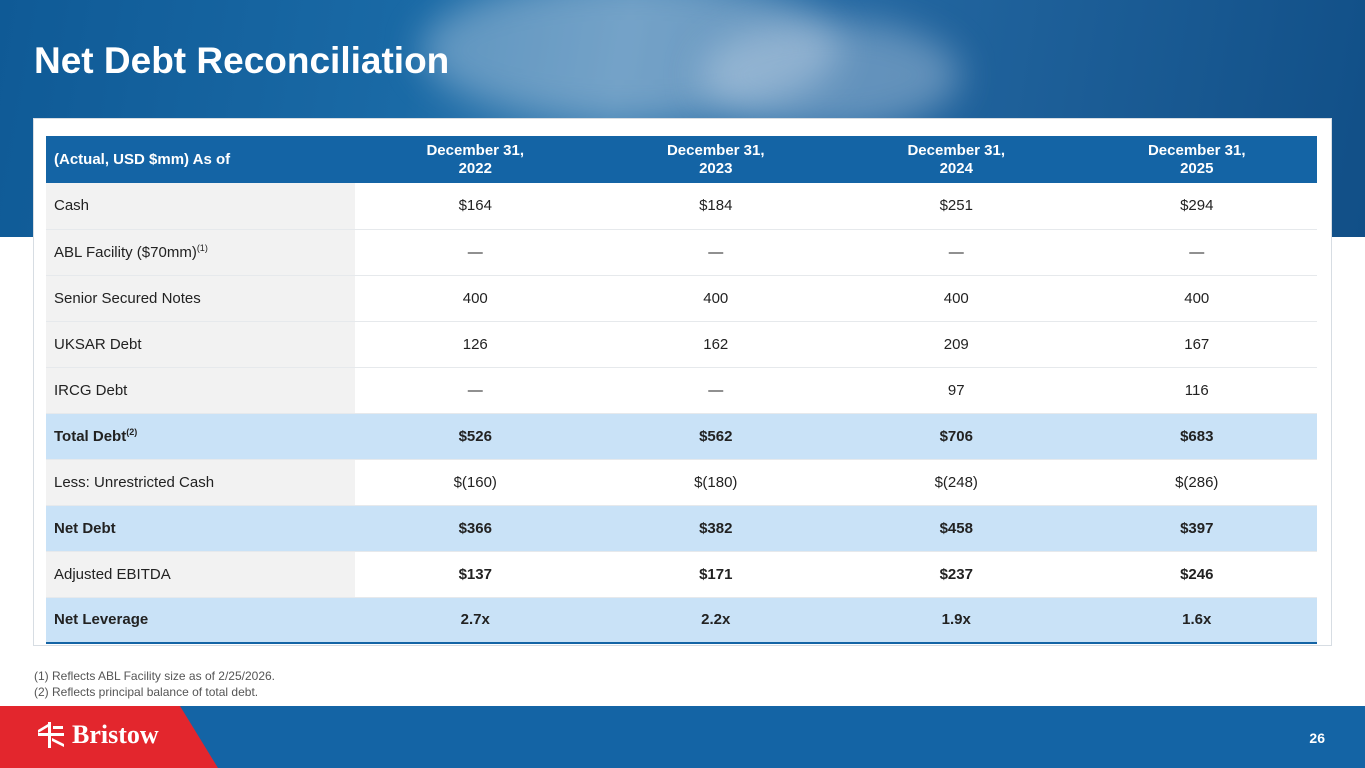 The height and width of the screenshot is (768, 1365). What do you see at coordinates (125, 252) in the screenshot?
I see `row-label-text: ABL Facility ($70mm)` at bounding box center [125, 252].